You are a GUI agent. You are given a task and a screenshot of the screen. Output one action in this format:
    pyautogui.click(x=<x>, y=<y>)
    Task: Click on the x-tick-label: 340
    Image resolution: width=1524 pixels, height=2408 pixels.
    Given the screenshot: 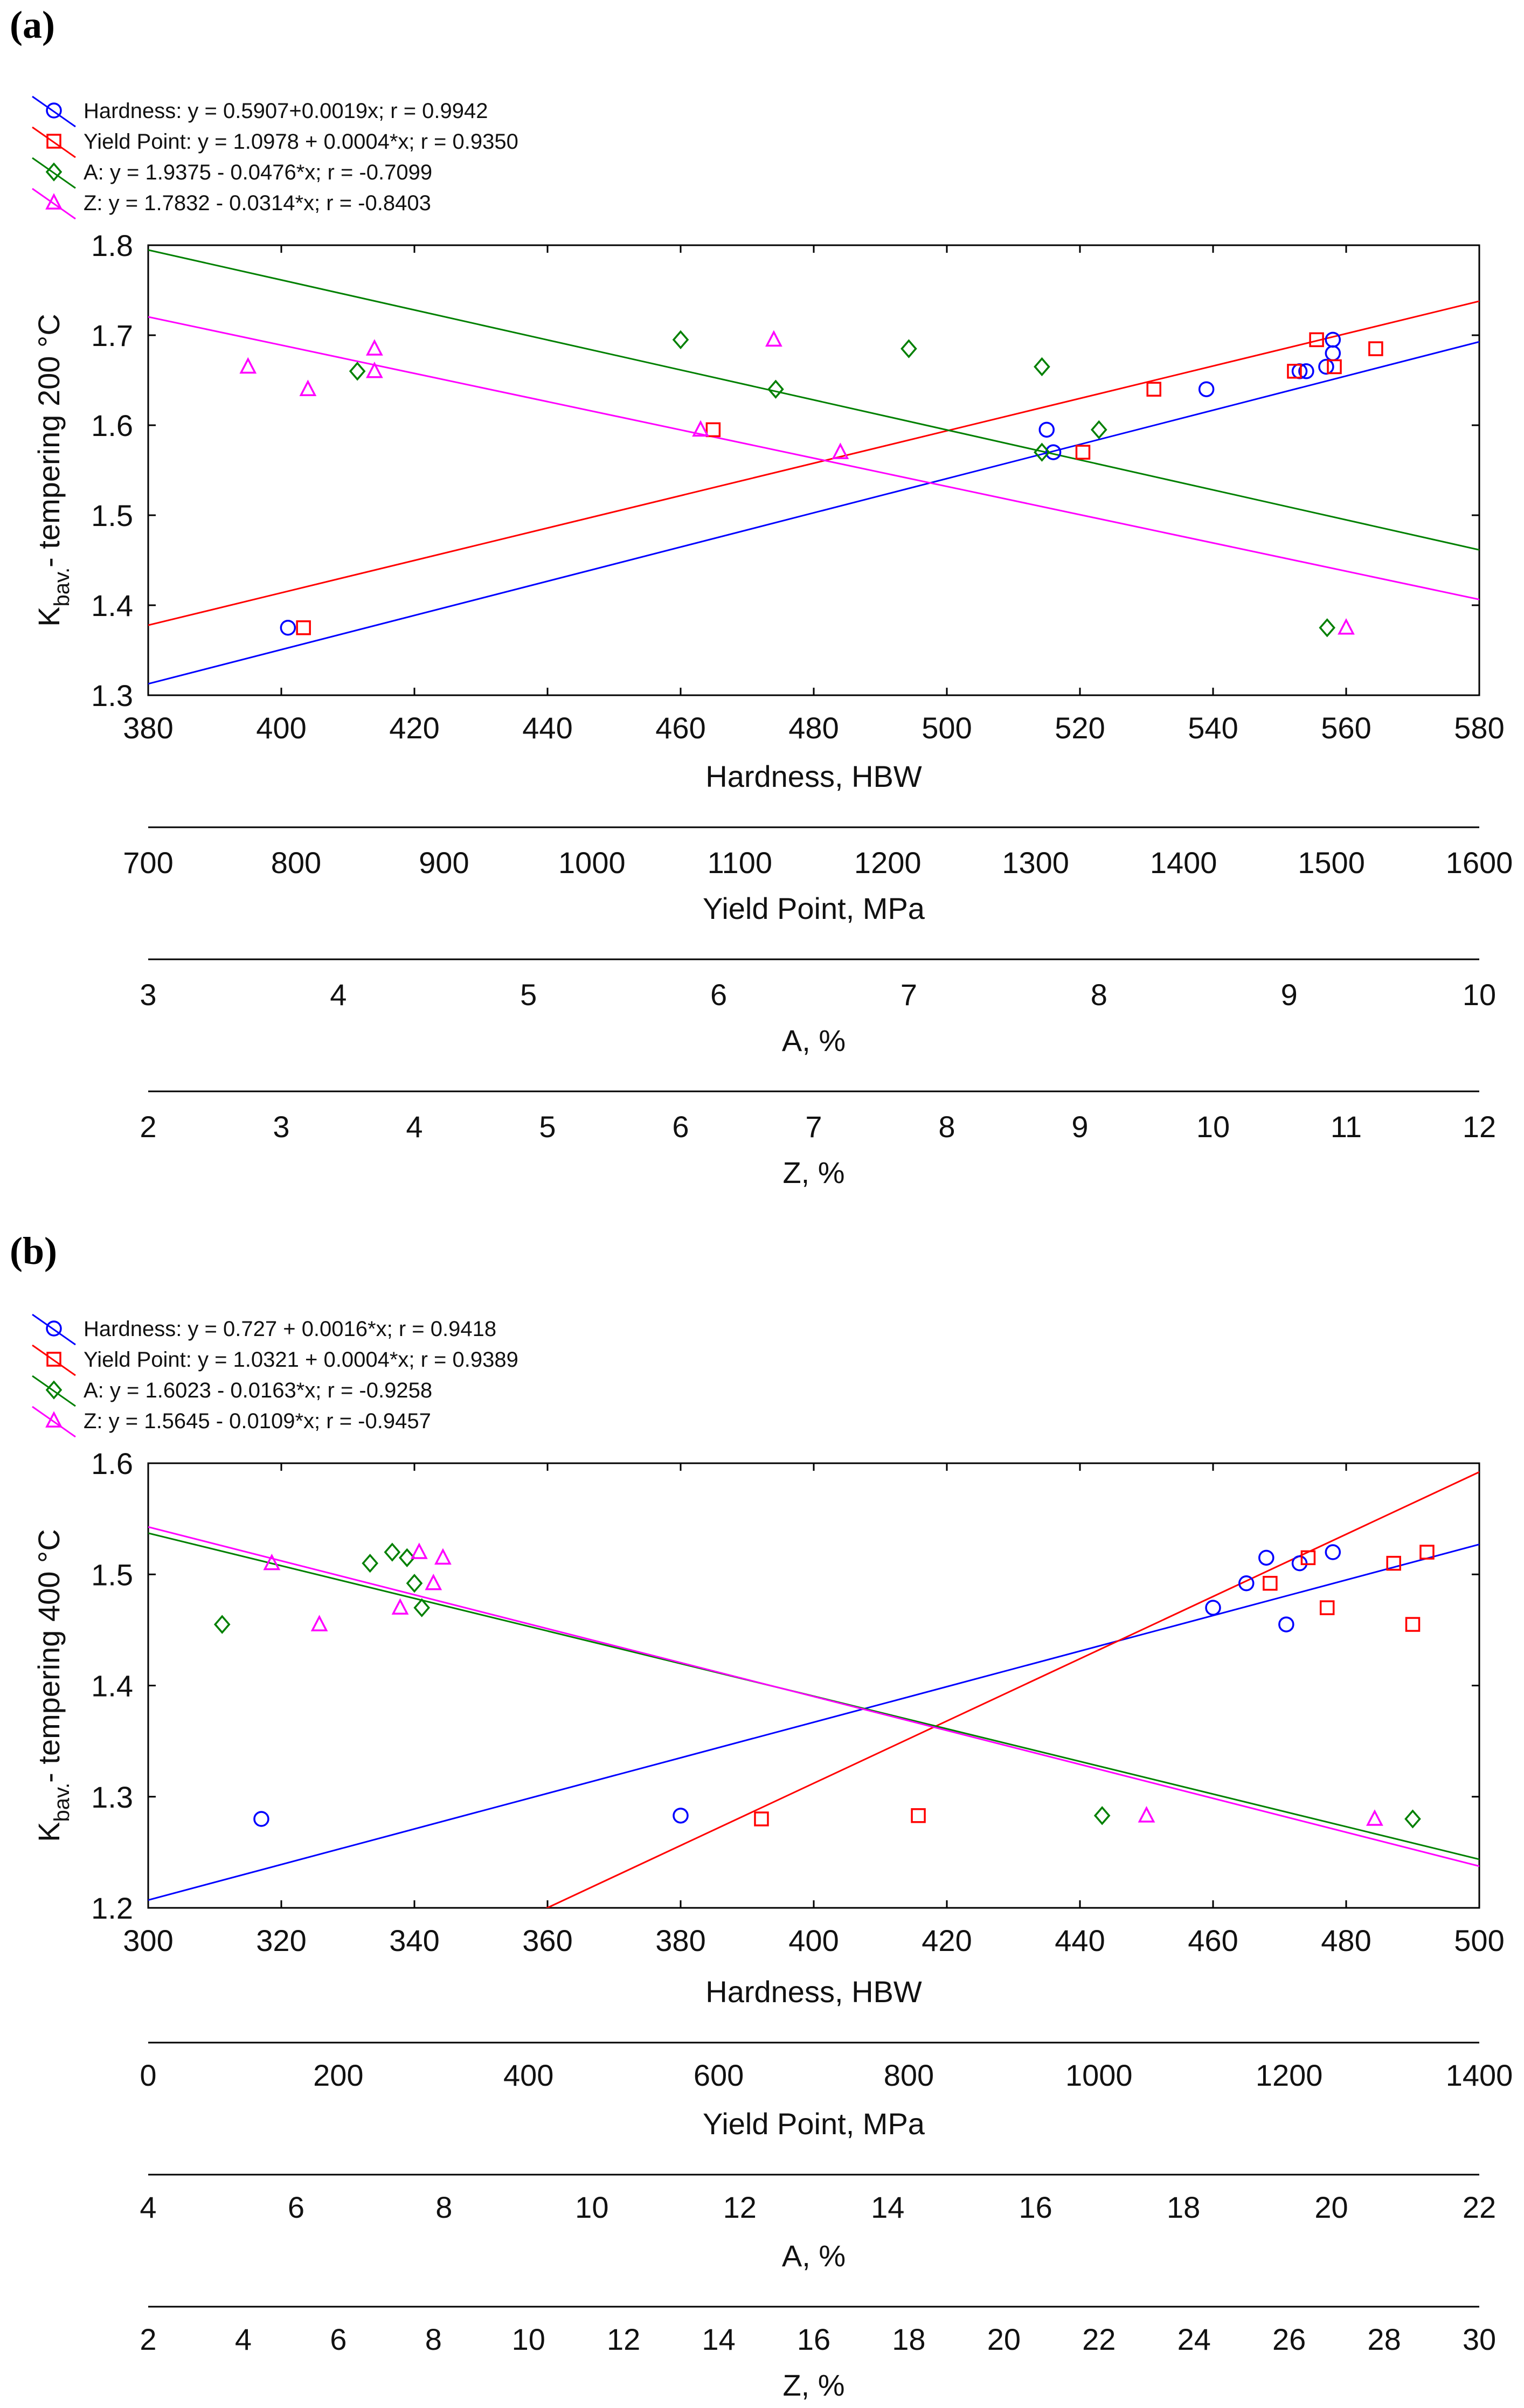 What is the action you would take?
    pyautogui.click(x=414, y=1940)
    